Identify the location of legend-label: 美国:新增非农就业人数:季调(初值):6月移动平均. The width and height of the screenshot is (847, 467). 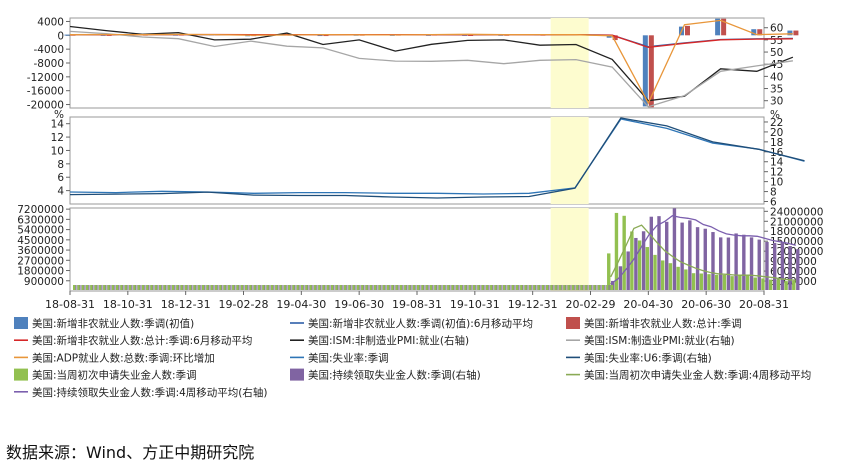
(420, 323).